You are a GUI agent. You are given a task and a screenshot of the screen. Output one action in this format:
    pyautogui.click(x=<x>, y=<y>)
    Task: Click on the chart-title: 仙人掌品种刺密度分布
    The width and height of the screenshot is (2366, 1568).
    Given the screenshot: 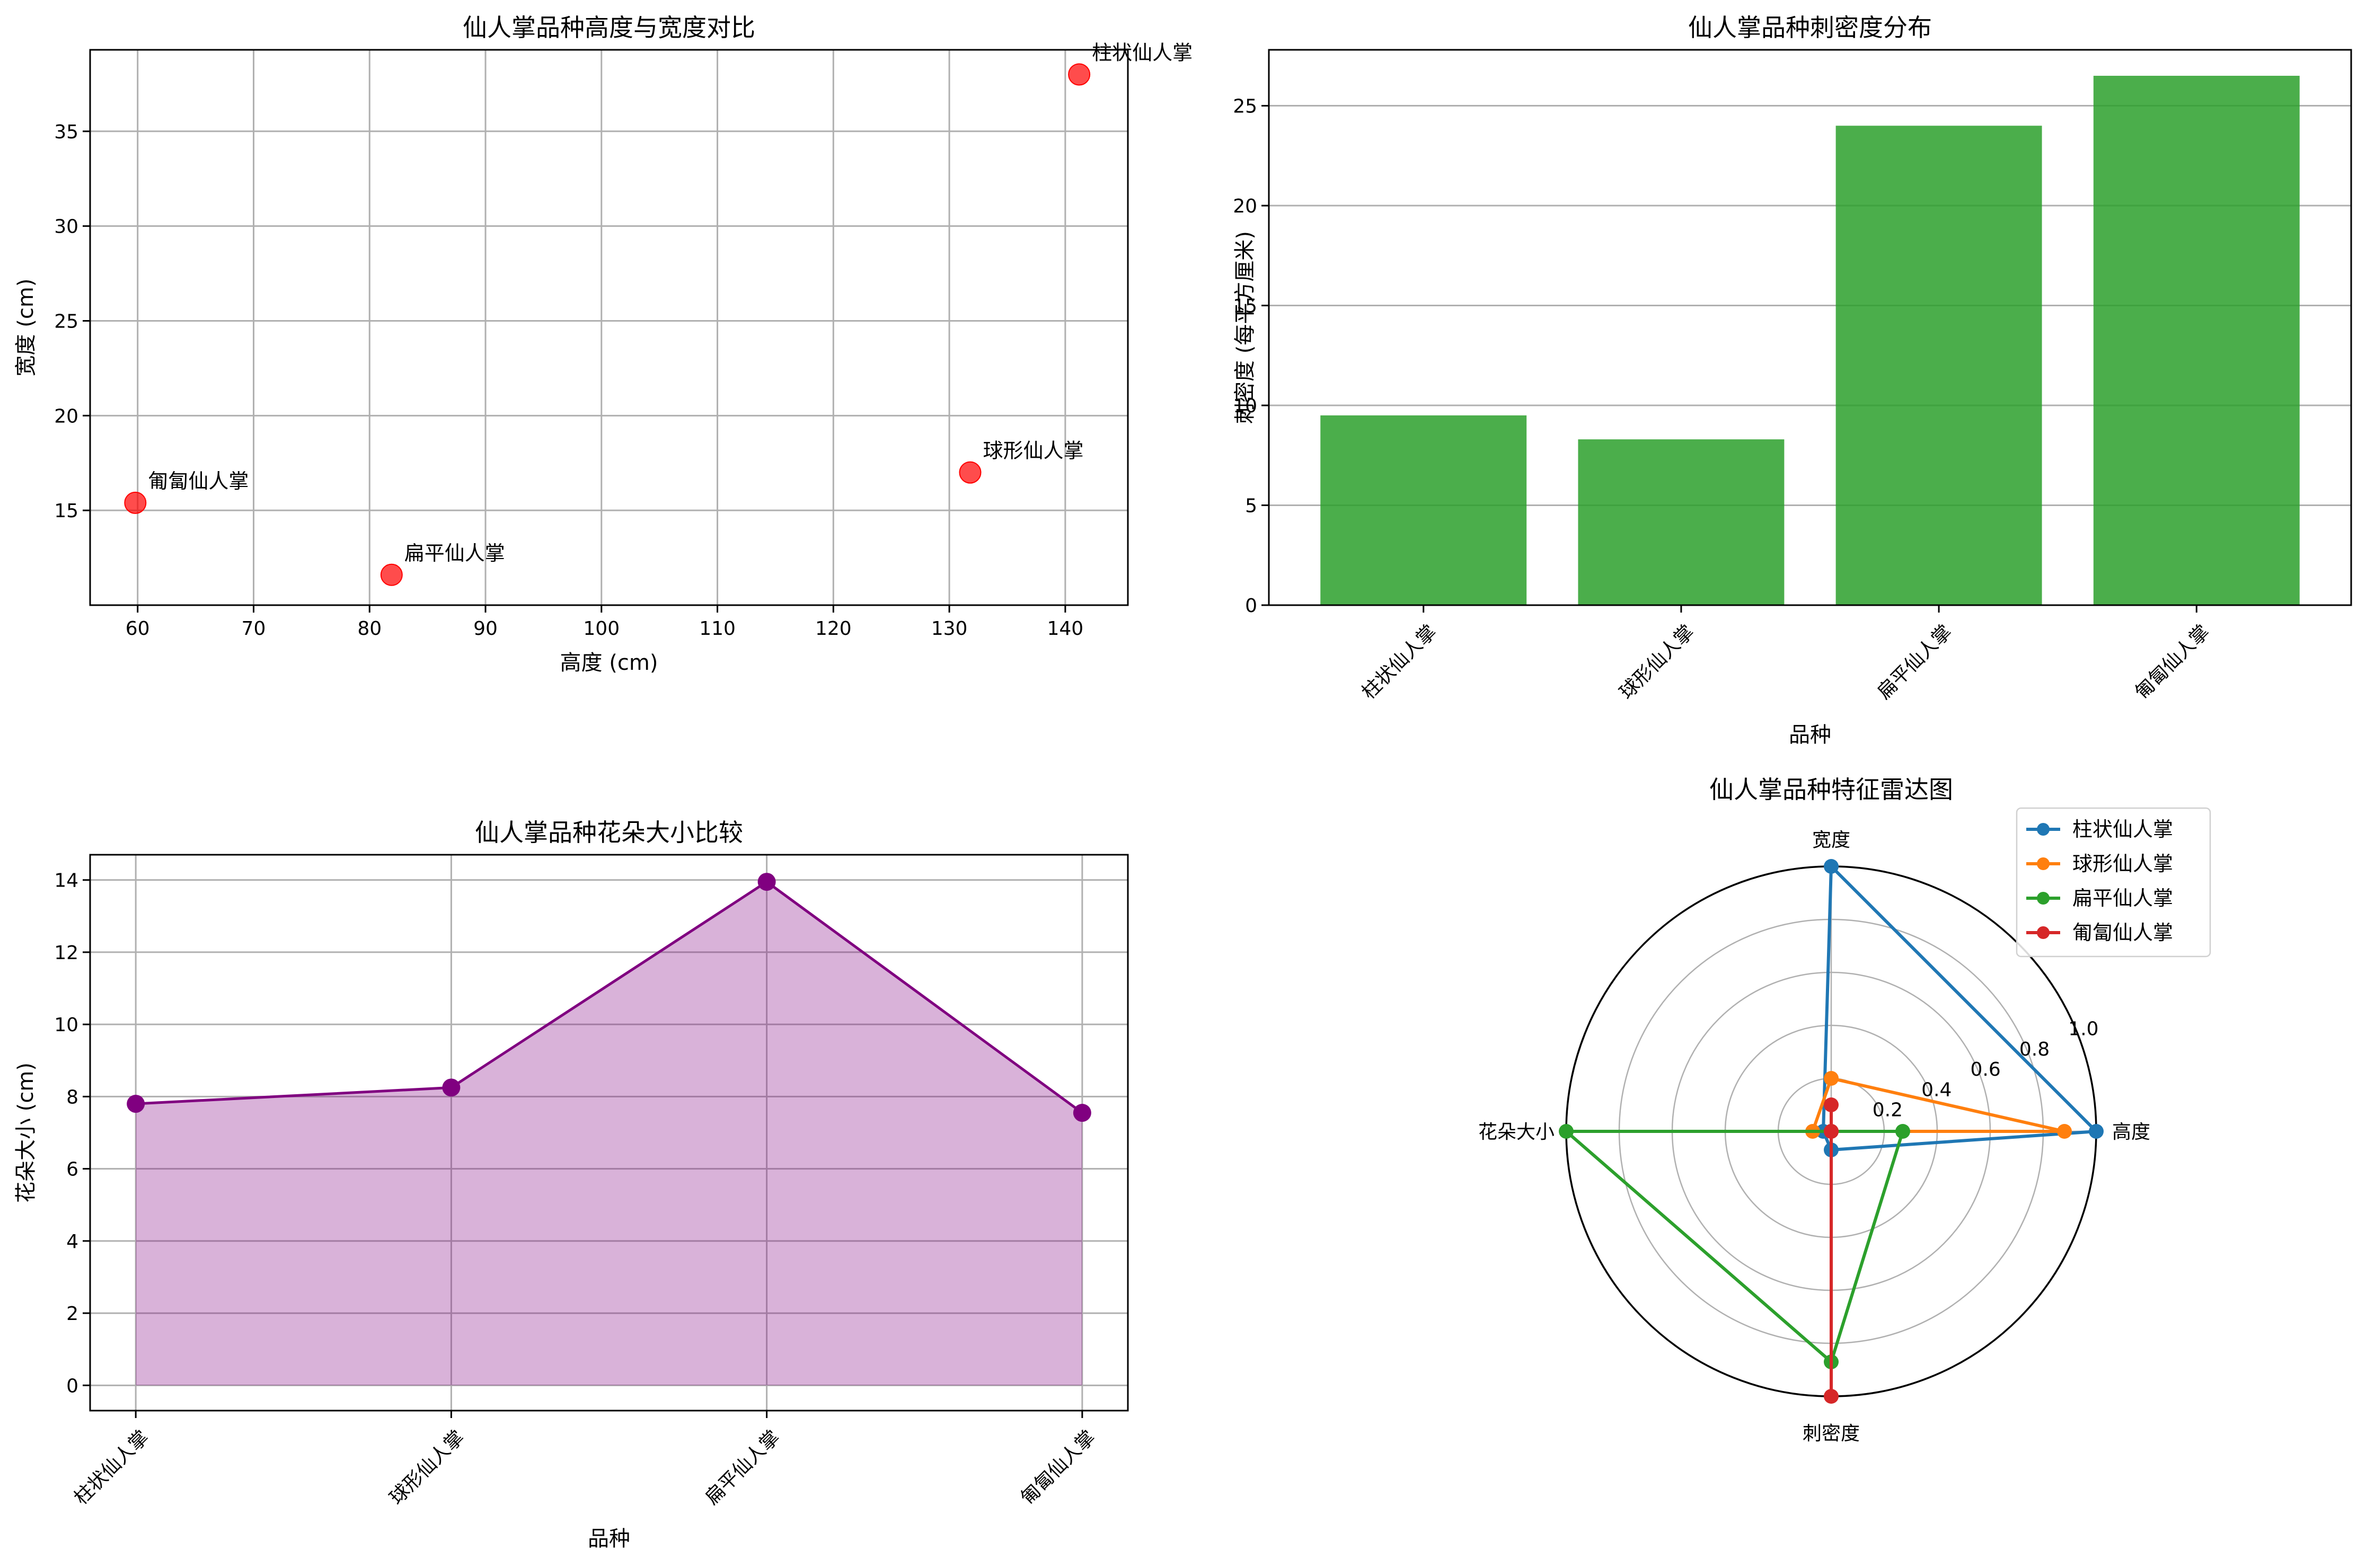 What is the action you would take?
    pyautogui.click(x=1810, y=27)
    